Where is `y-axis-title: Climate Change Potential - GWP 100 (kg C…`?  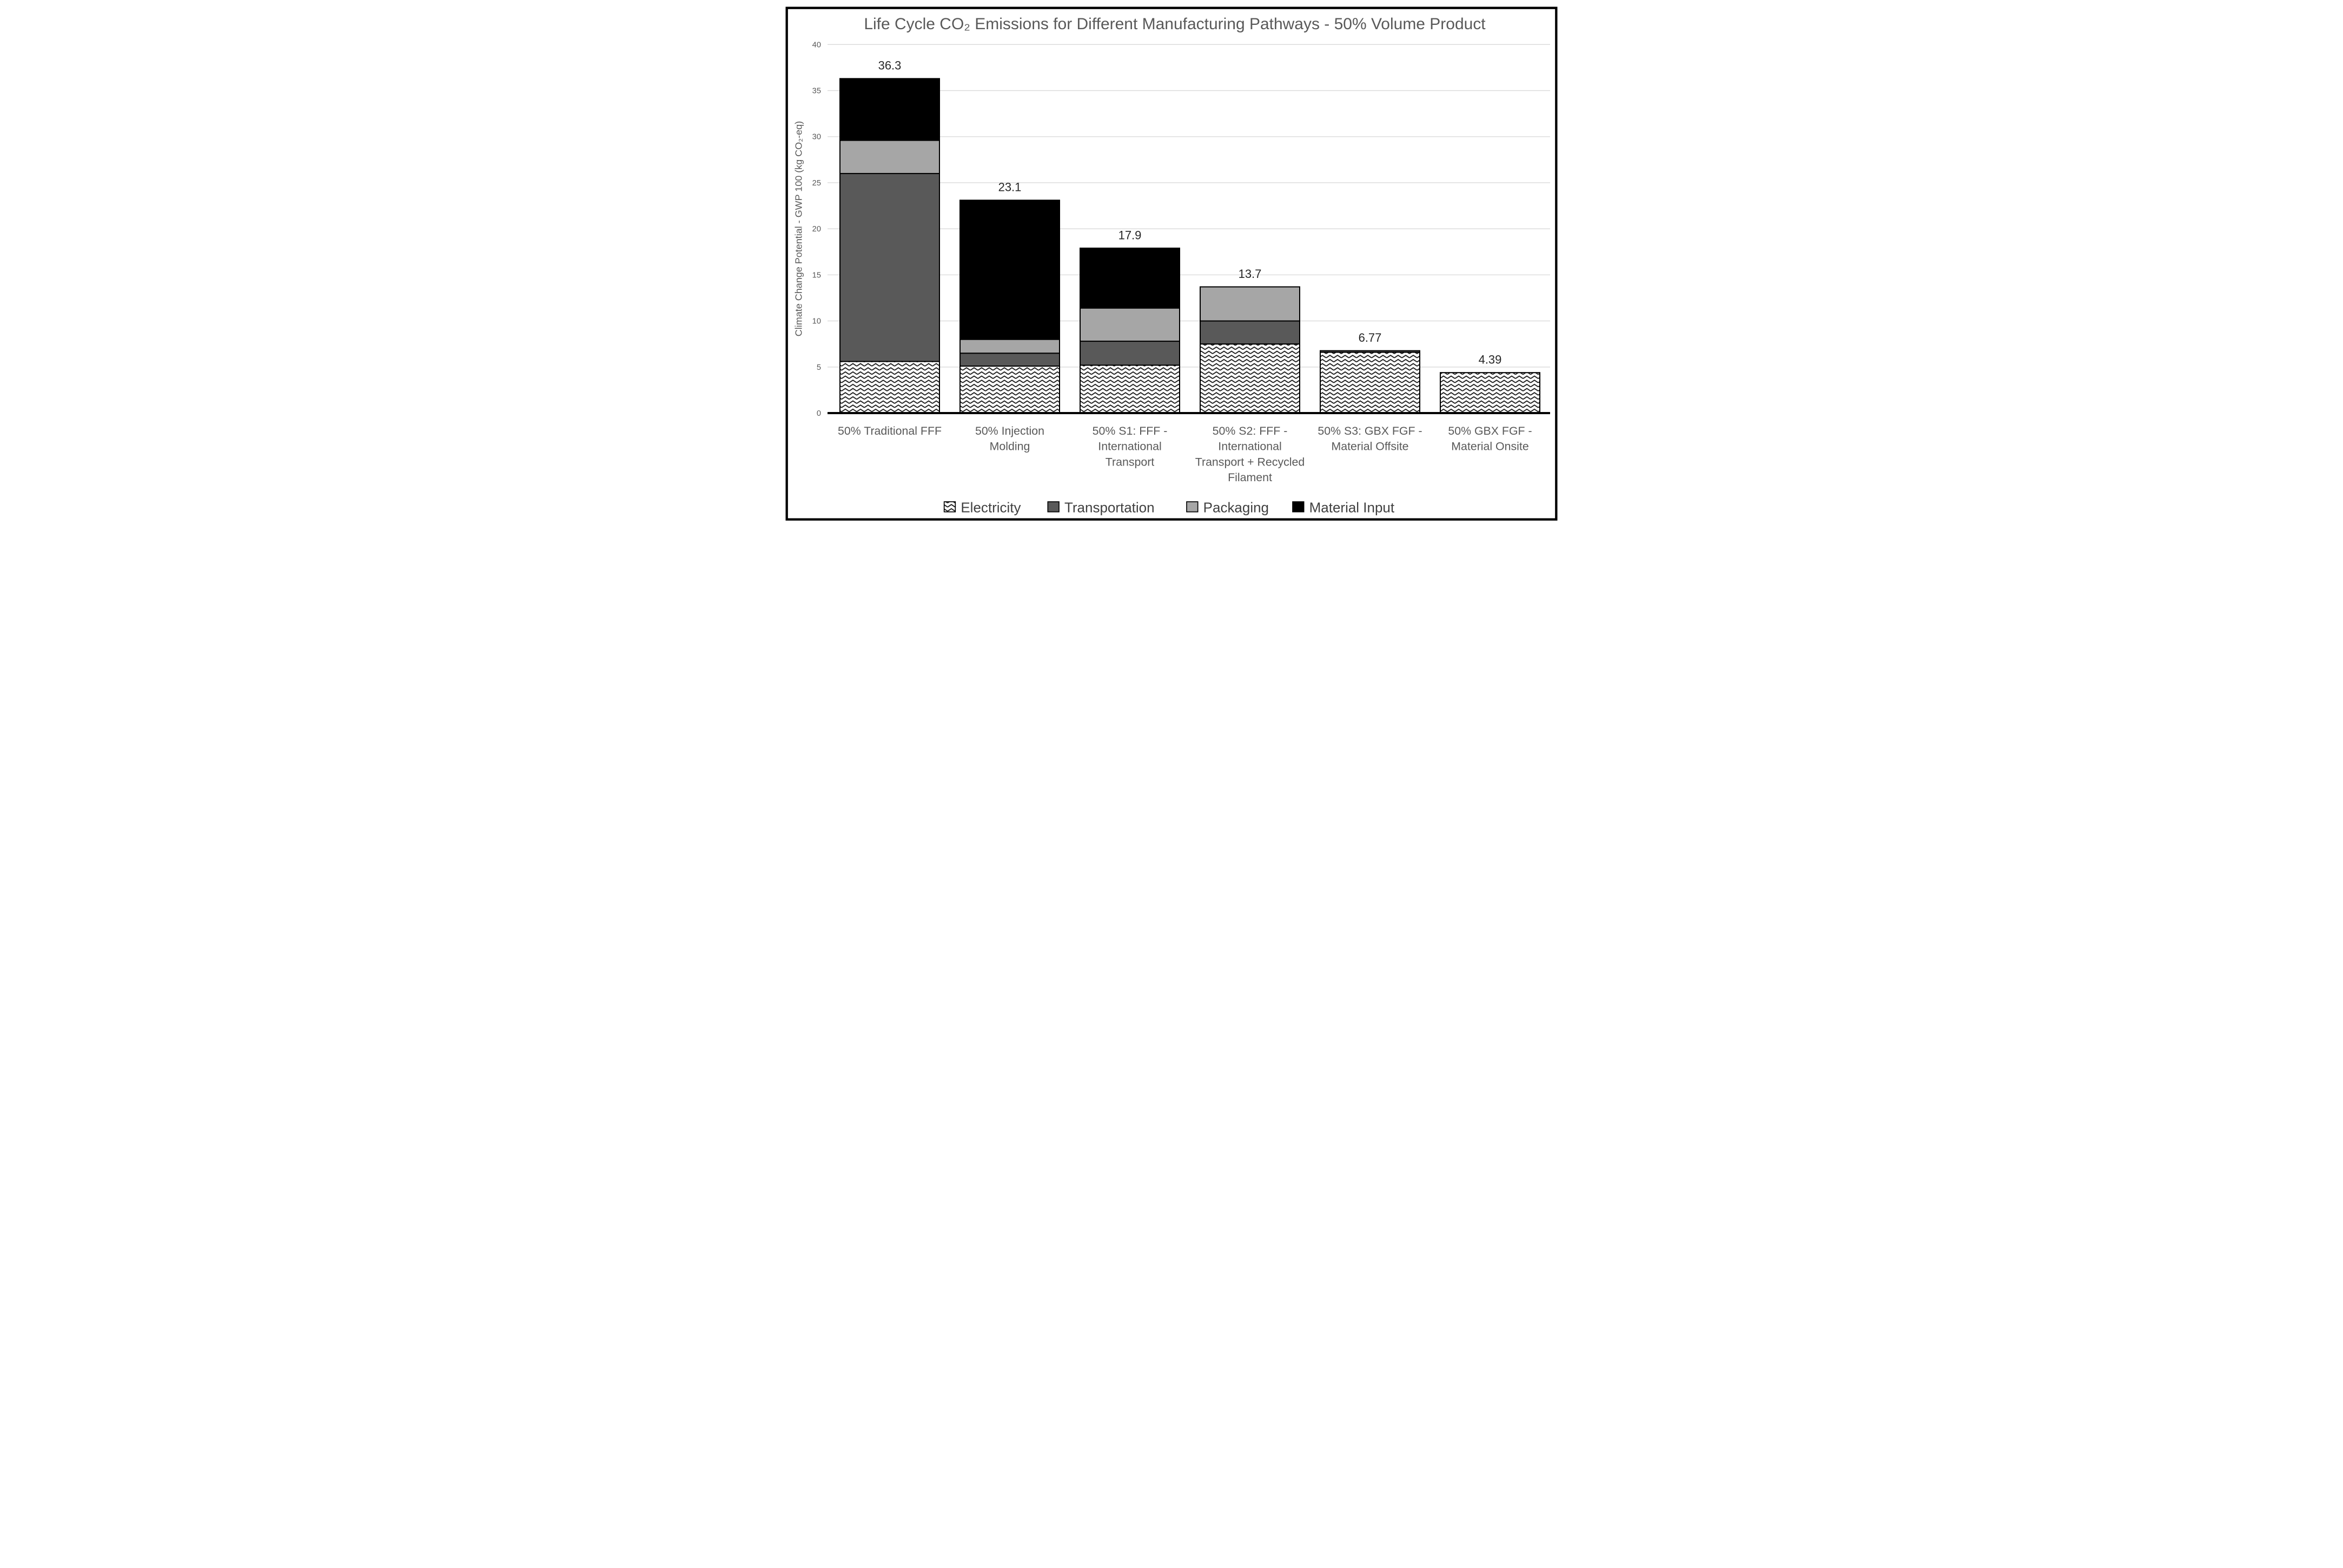 y-axis-title: Climate Change Potential - GWP 100 (kg C… is located at coordinates (798, 228).